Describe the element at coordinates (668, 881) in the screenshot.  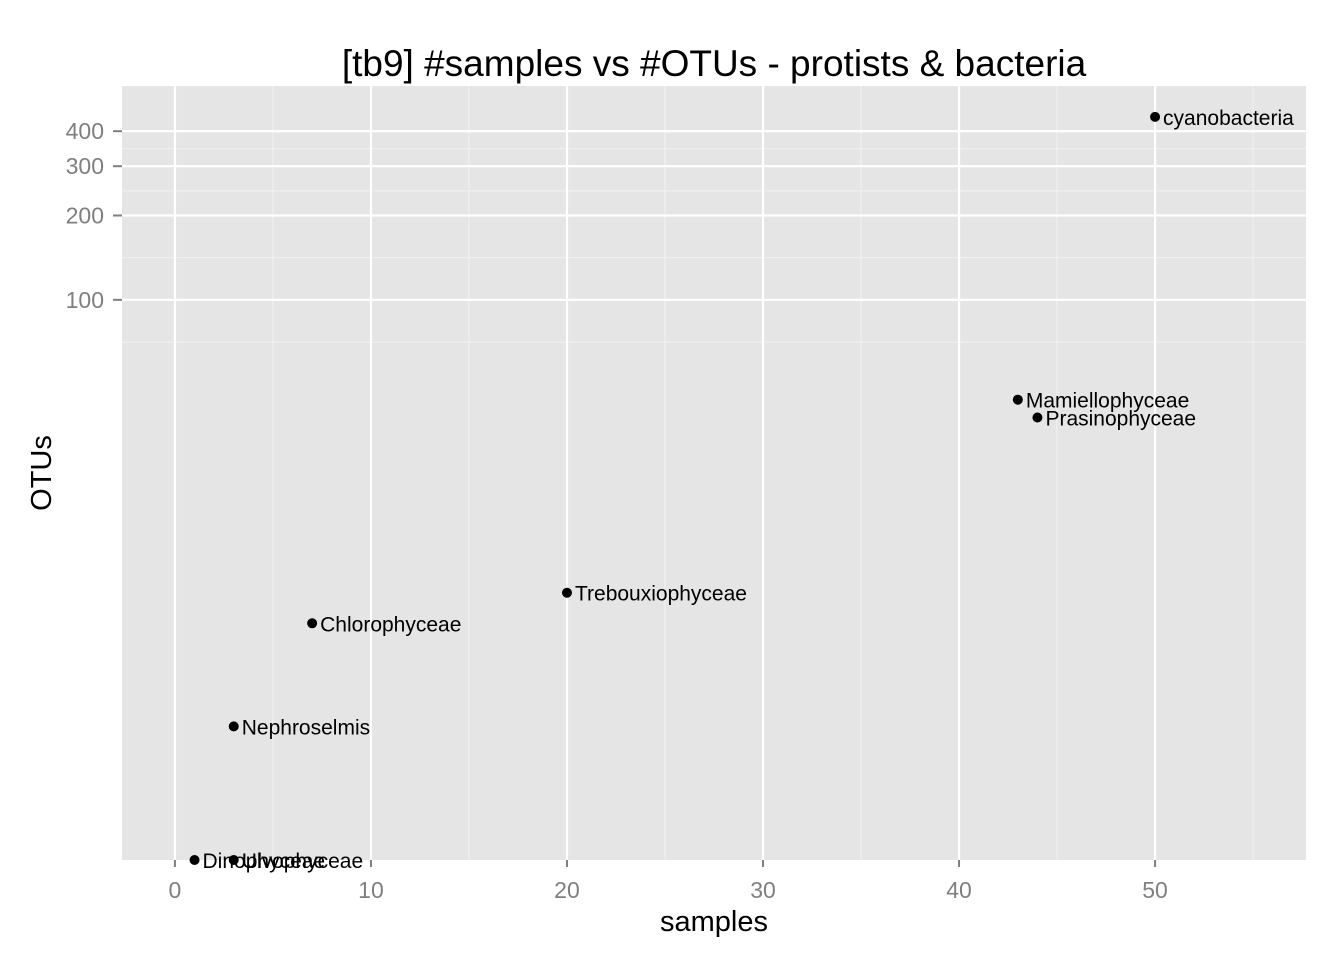
I see `x-axis: 0 10 20 30 40 50` at that location.